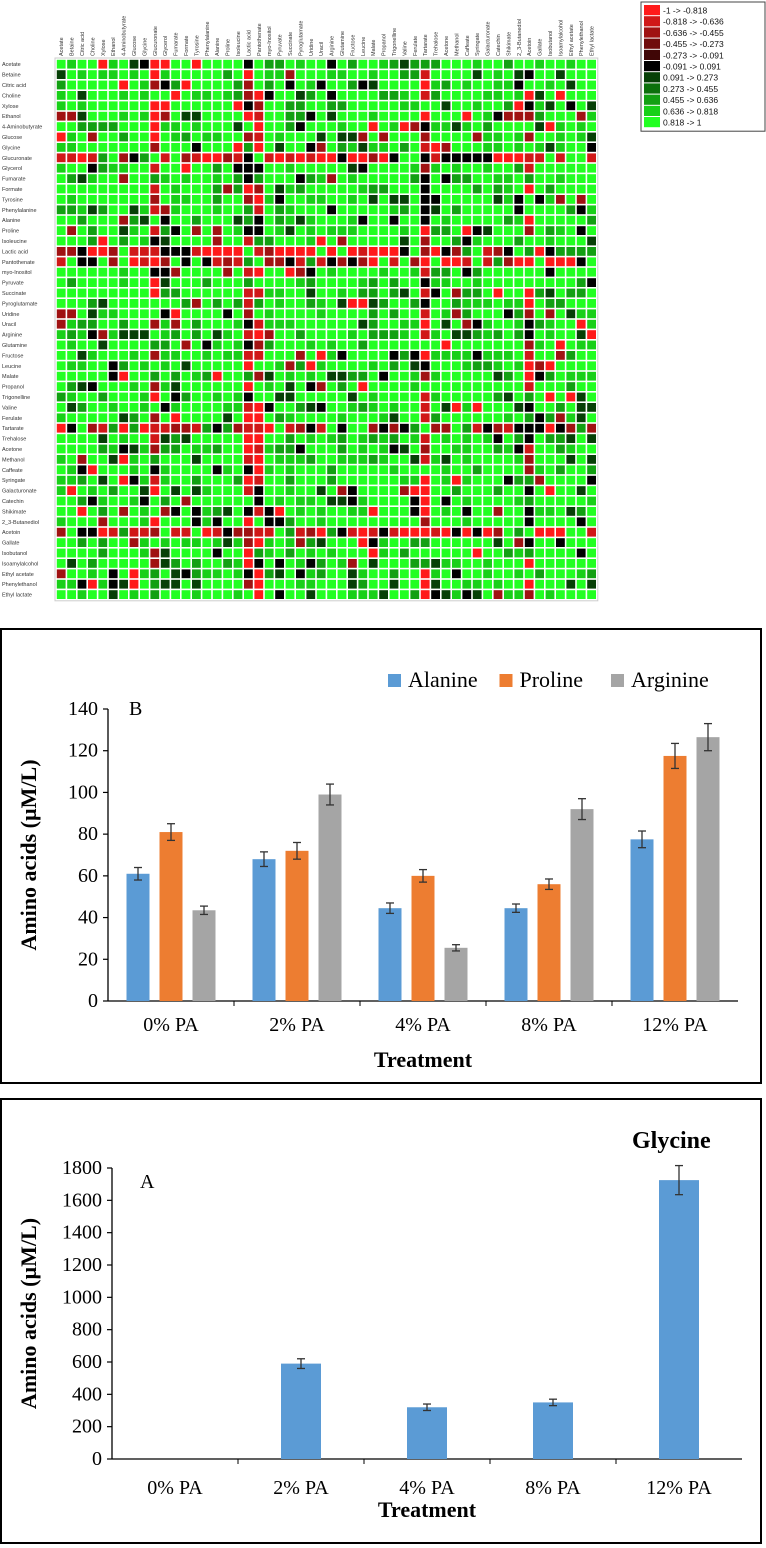  Describe the element at coordinates (312, 47) in the screenshot. I see `heatmap-col-label-uridine: Uridine` at that location.